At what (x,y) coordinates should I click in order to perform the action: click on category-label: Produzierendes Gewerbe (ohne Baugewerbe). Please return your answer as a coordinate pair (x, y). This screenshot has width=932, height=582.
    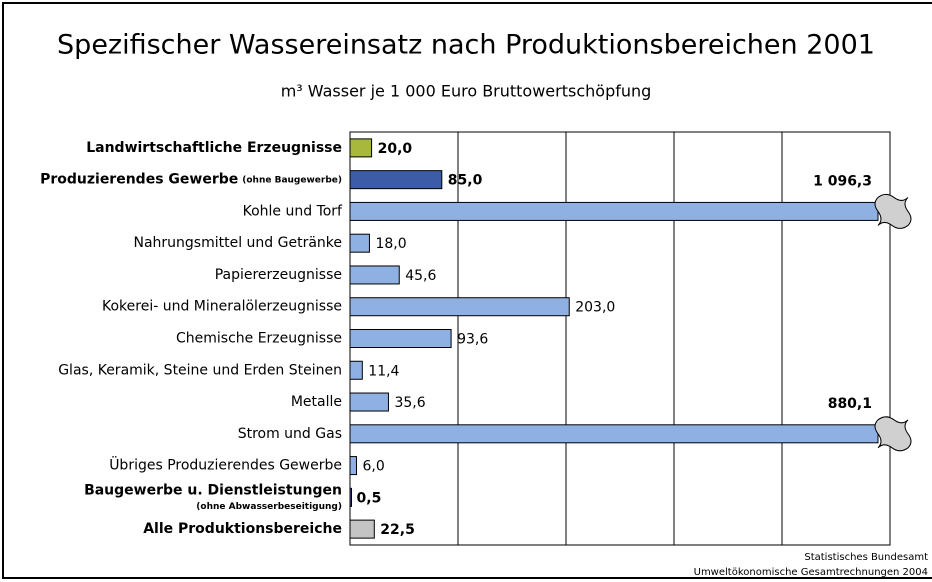
    Looking at the image, I should click on (191, 180).